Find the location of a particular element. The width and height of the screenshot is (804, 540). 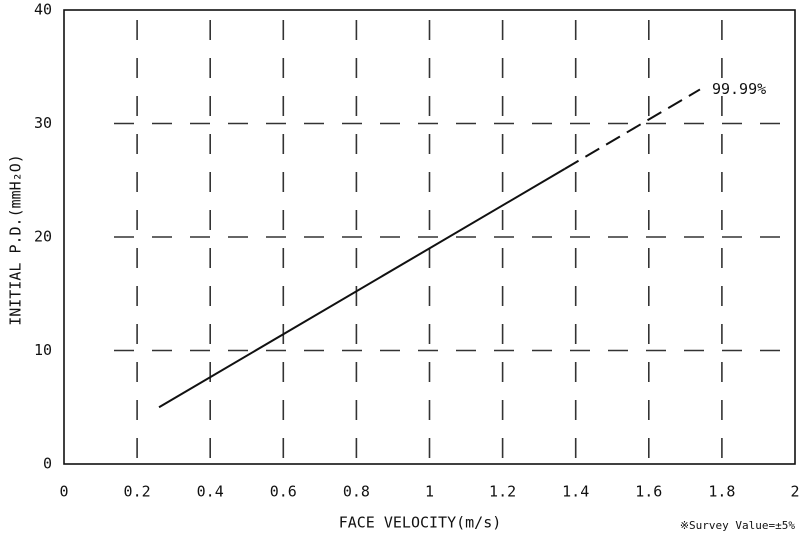

y-tick-label: 0 is located at coordinates (47, 464).